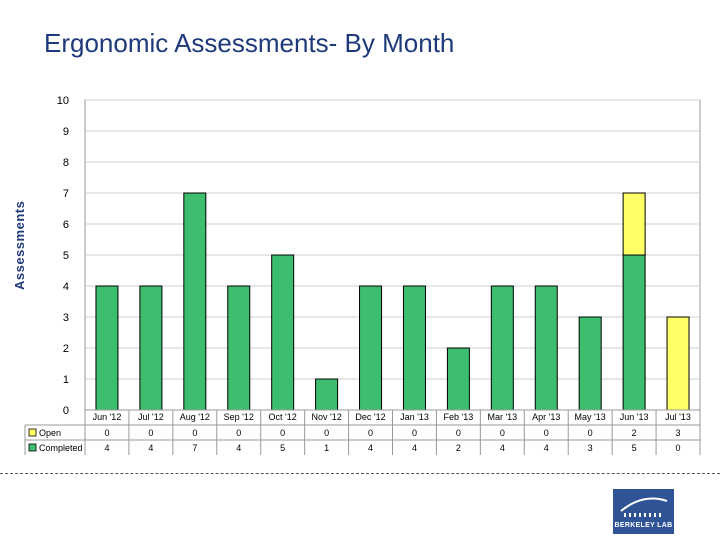 The width and height of the screenshot is (720, 540). What do you see at coordinates (63, 101) in the screenshot?
I see `y-tick-label: 10` at bounding box center [63, 101].